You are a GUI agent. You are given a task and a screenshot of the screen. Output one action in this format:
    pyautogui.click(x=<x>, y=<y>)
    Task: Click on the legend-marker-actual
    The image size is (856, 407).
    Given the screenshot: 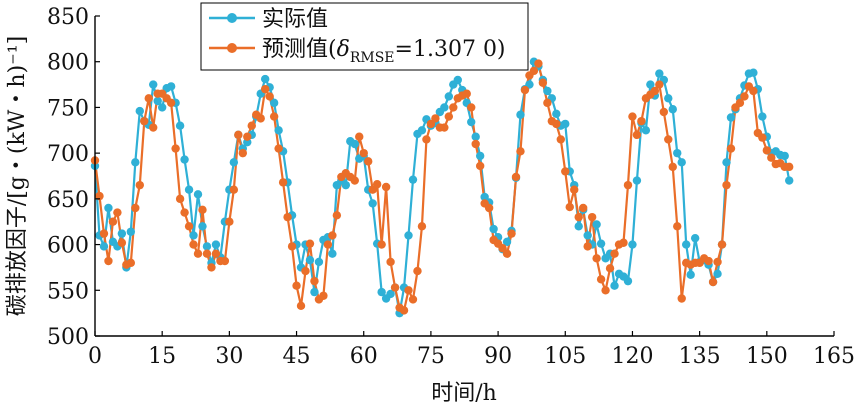 What is the action you would take?
    pyautogui.click(x=232, y=18)
    